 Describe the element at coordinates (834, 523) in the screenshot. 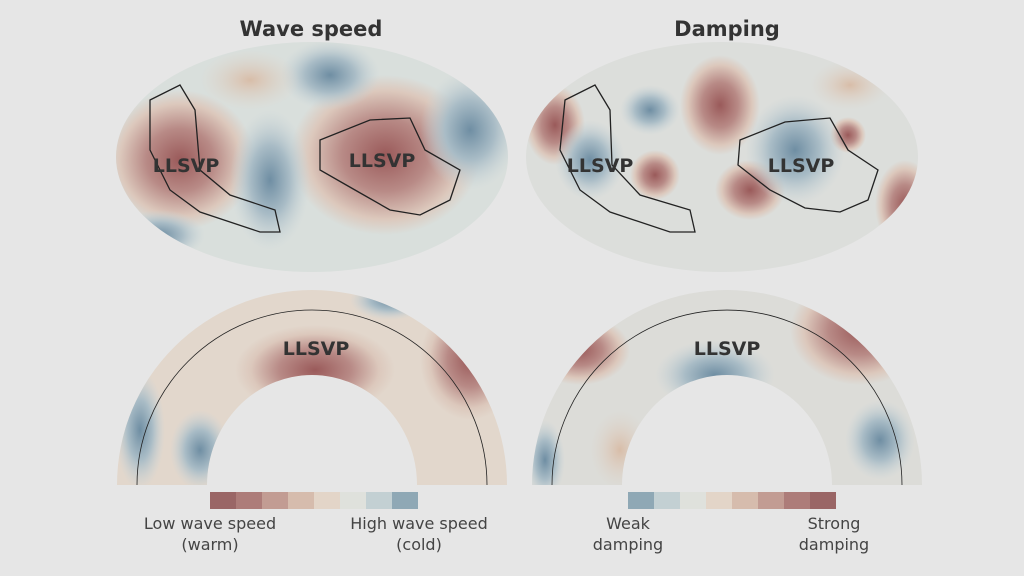

I see `legend-label: Strong` at that location.